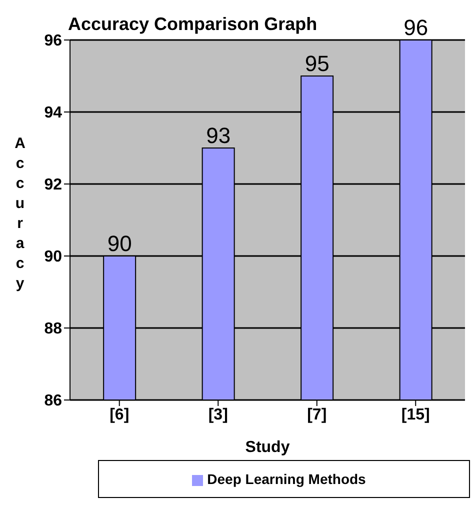 This screenshot has width=471, height=509. What do you see at coordinates (218, 135) in the screenshot?
I see `data-label: 93` at bounding box center [218, 135].